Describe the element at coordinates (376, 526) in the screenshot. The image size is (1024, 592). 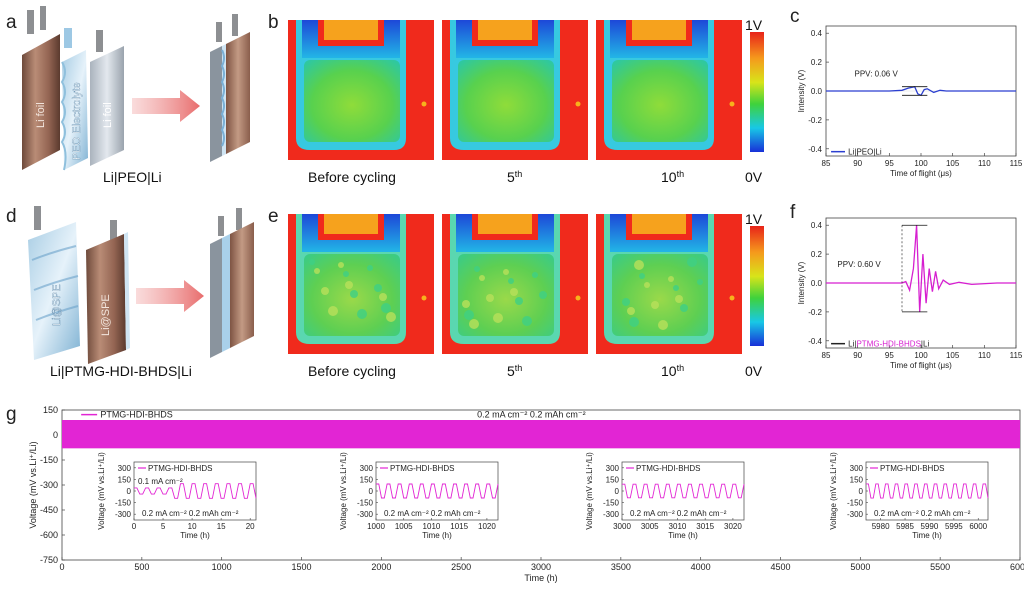
I see `inset-x-tick-label: 1000` at that location.